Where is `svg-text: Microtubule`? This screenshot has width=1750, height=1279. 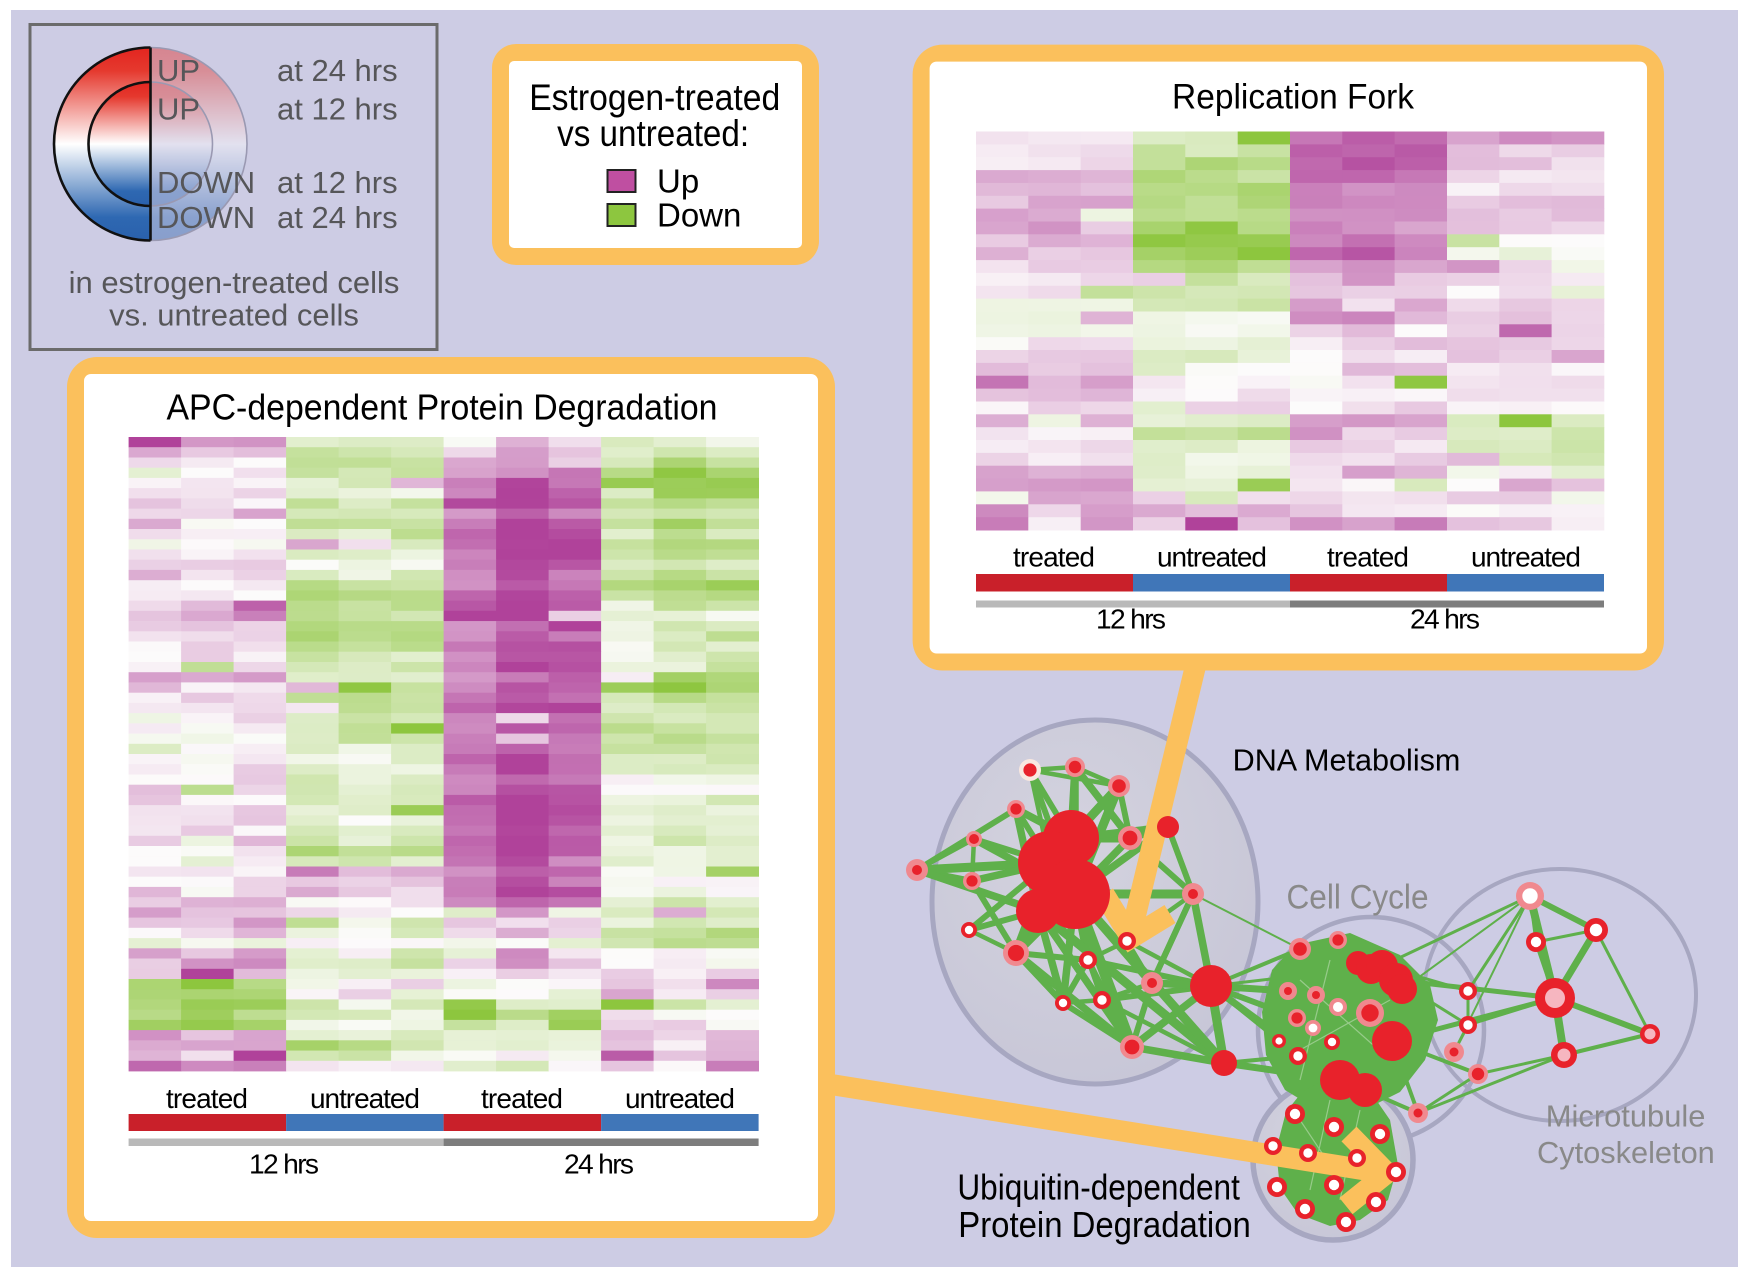 svg-text: Microtubule is located at coordinates (1626, 1117).